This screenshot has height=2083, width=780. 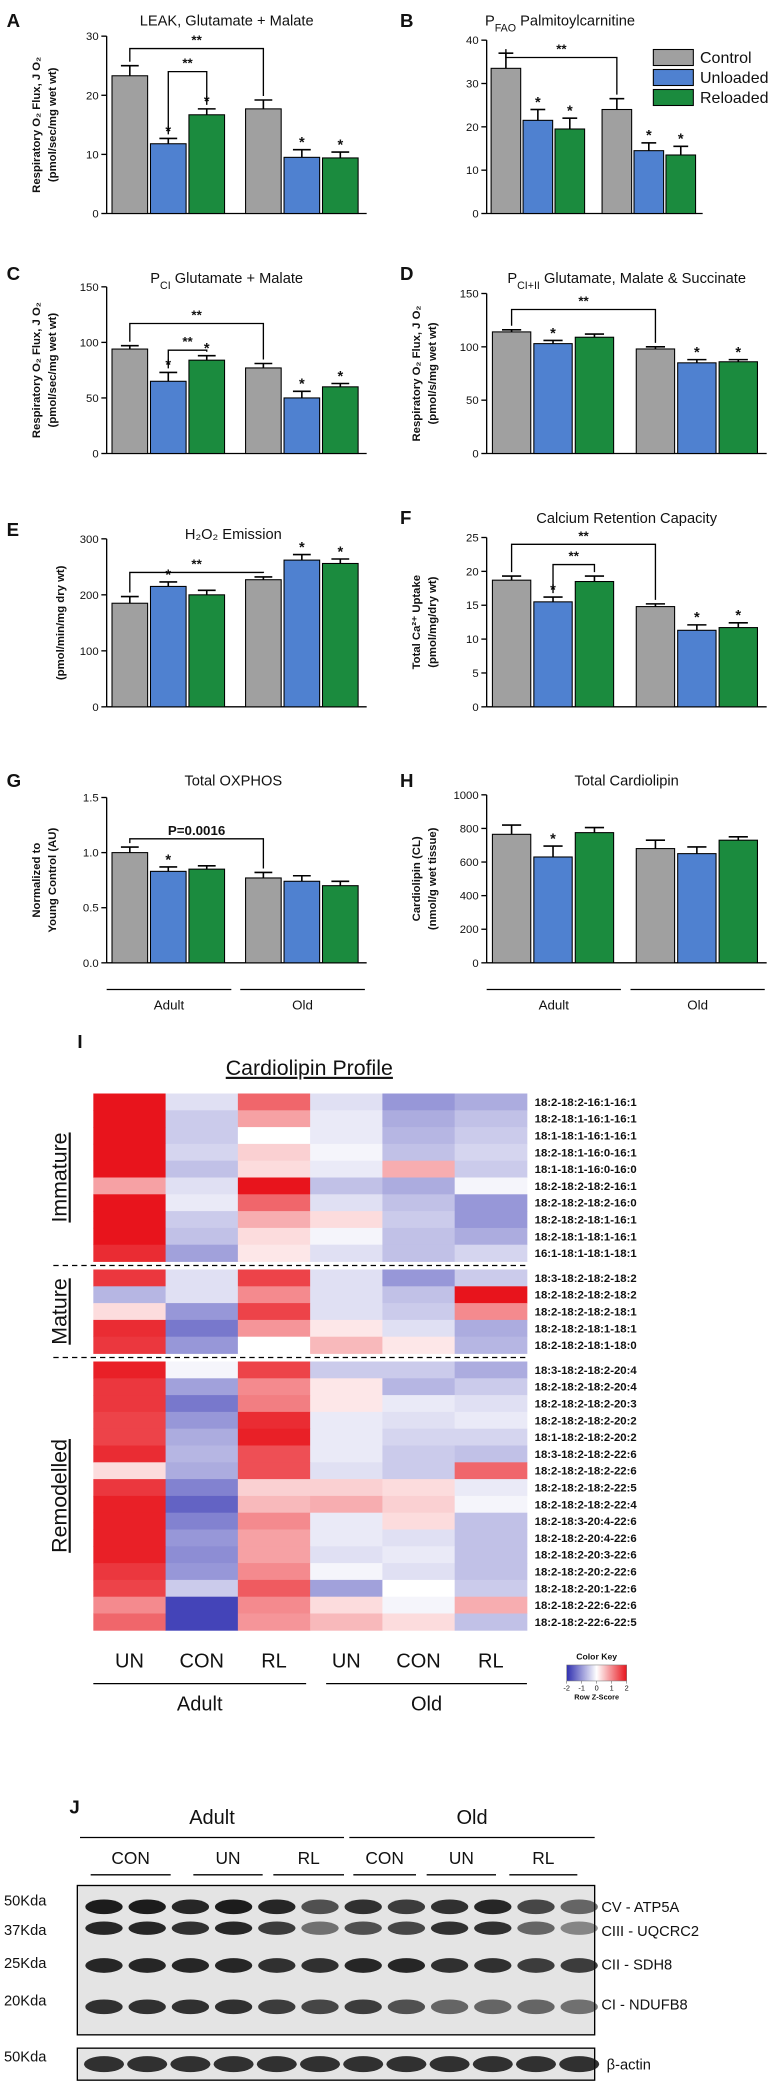 I want to click on marker-label: 20Kda, so click(x=25, y=2002).